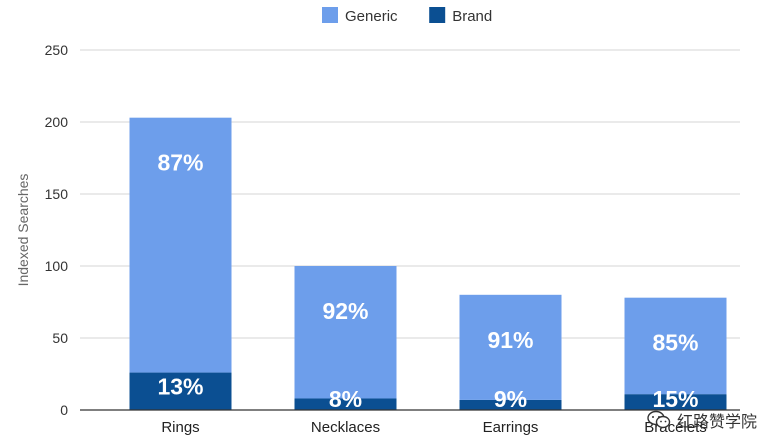  I want to click on data-label-generic-earrings: 91%, so click(510, 340).